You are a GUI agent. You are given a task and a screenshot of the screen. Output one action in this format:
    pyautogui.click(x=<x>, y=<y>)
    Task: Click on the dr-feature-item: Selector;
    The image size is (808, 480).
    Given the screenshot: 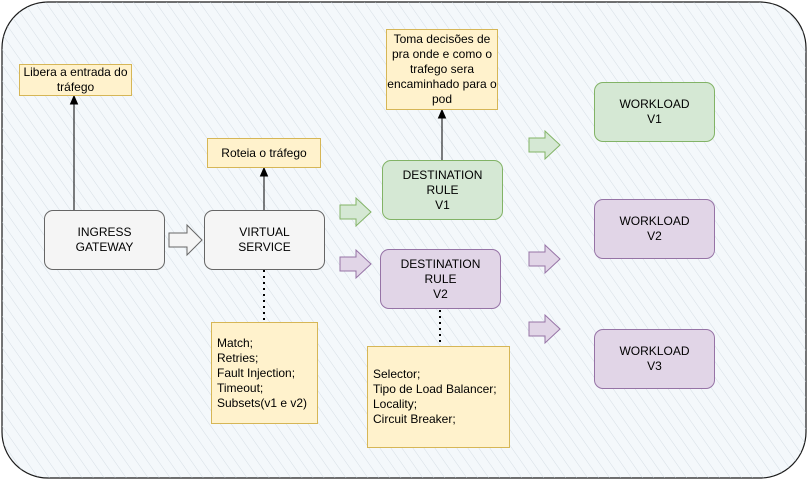 What is the action you would take?
    pyautogui.click(x=397, y=374)
    